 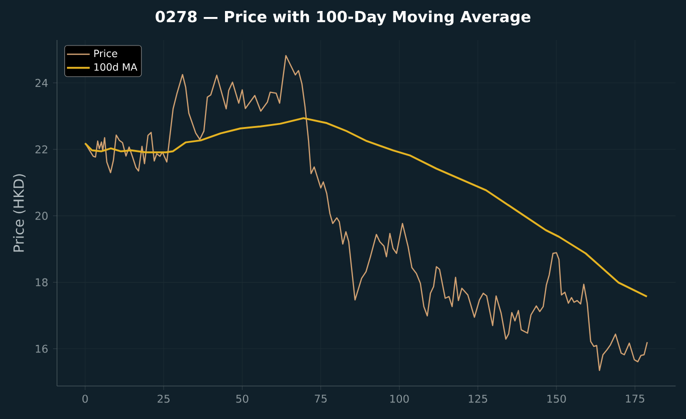 What do you see at coordinates (164, 398) in the screenshot?
I see `x-tick-label: 25` at bounding box center [164, 398].